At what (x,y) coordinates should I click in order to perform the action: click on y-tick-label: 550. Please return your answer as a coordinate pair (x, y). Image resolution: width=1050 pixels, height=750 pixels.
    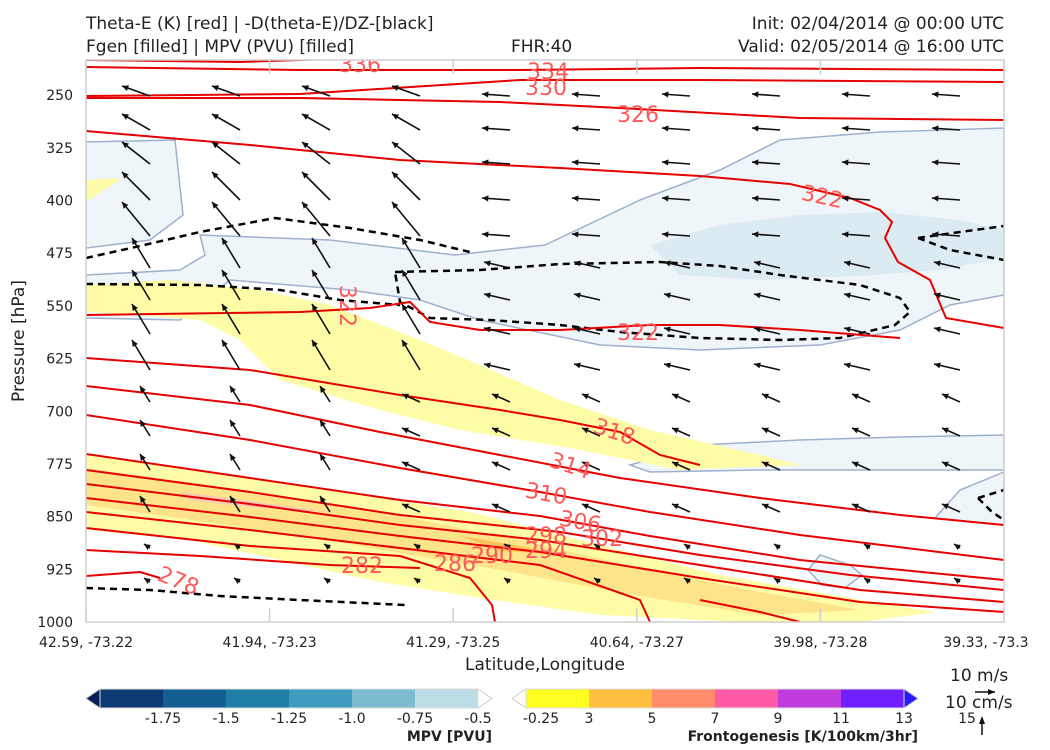
    Looking at the image, I should click on (59, 307).